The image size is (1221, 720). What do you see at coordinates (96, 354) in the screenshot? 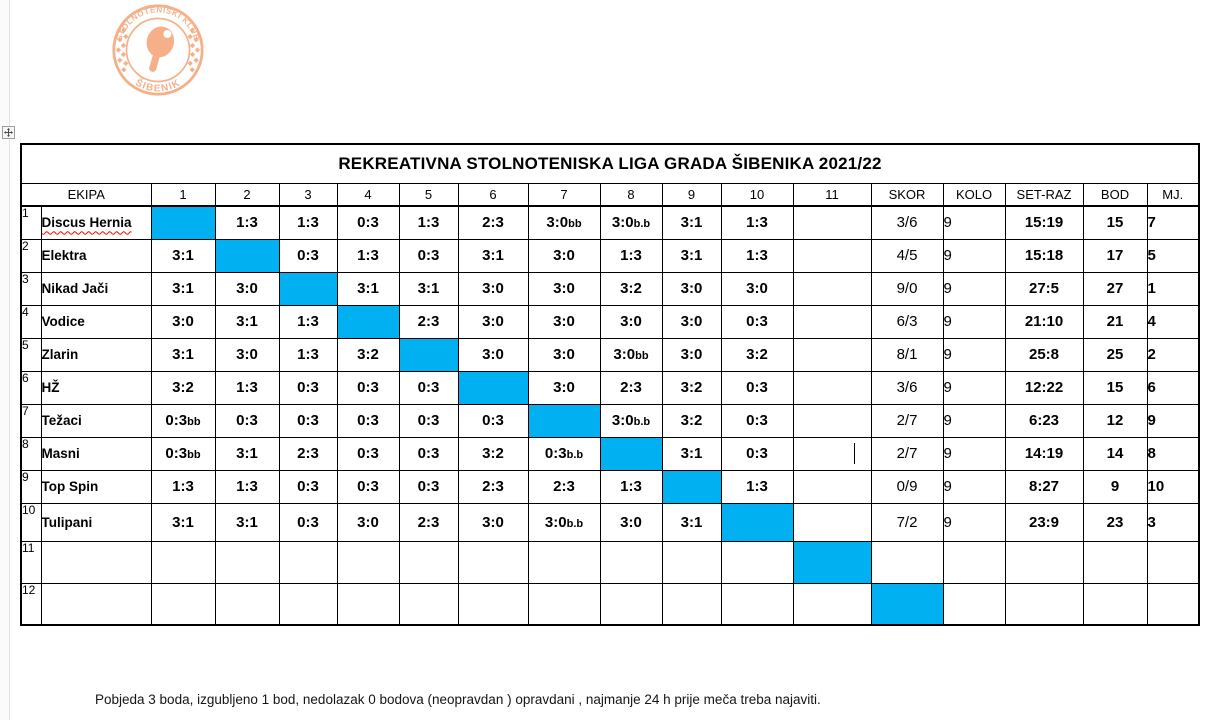
I see `team-name-cell: Zlarin` at bounding box center [96, 354].